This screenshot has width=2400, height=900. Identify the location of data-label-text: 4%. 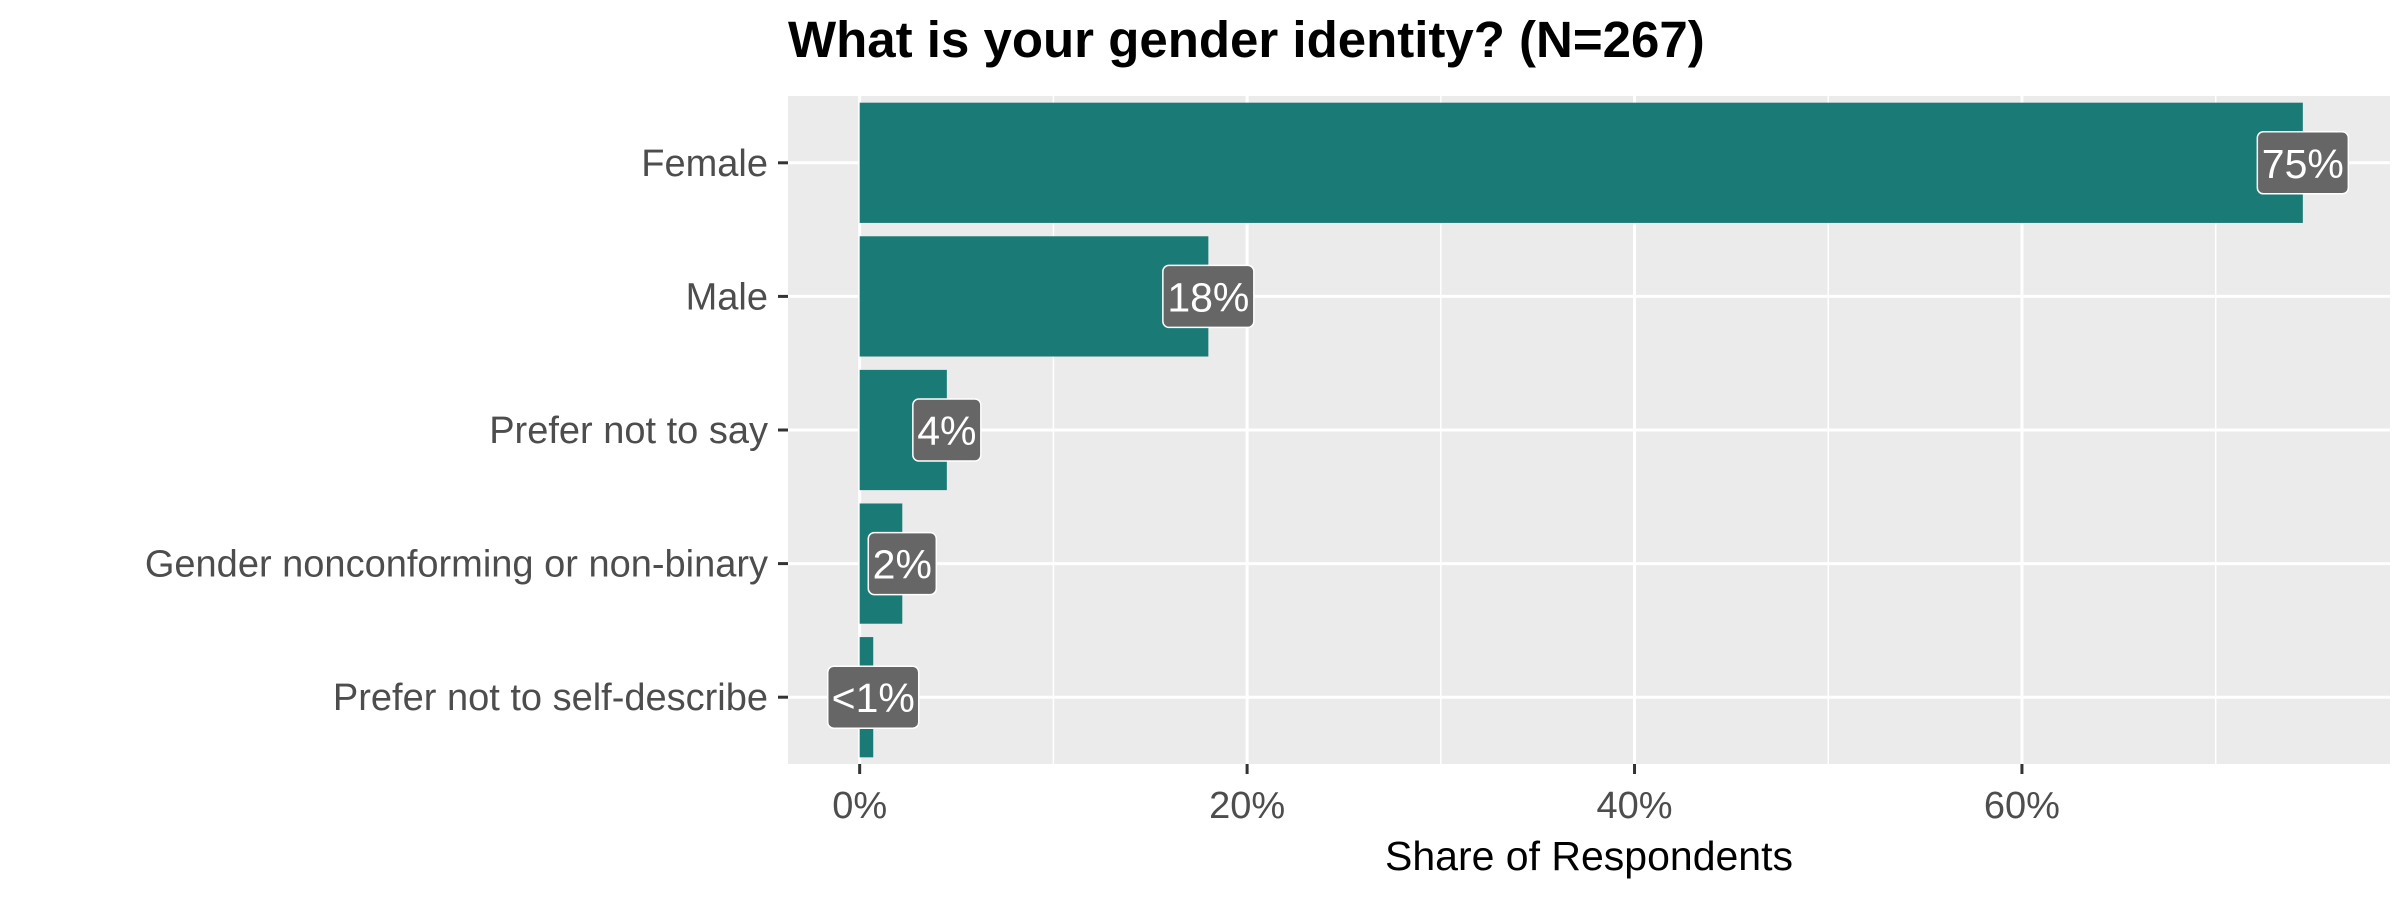
(946, 431).